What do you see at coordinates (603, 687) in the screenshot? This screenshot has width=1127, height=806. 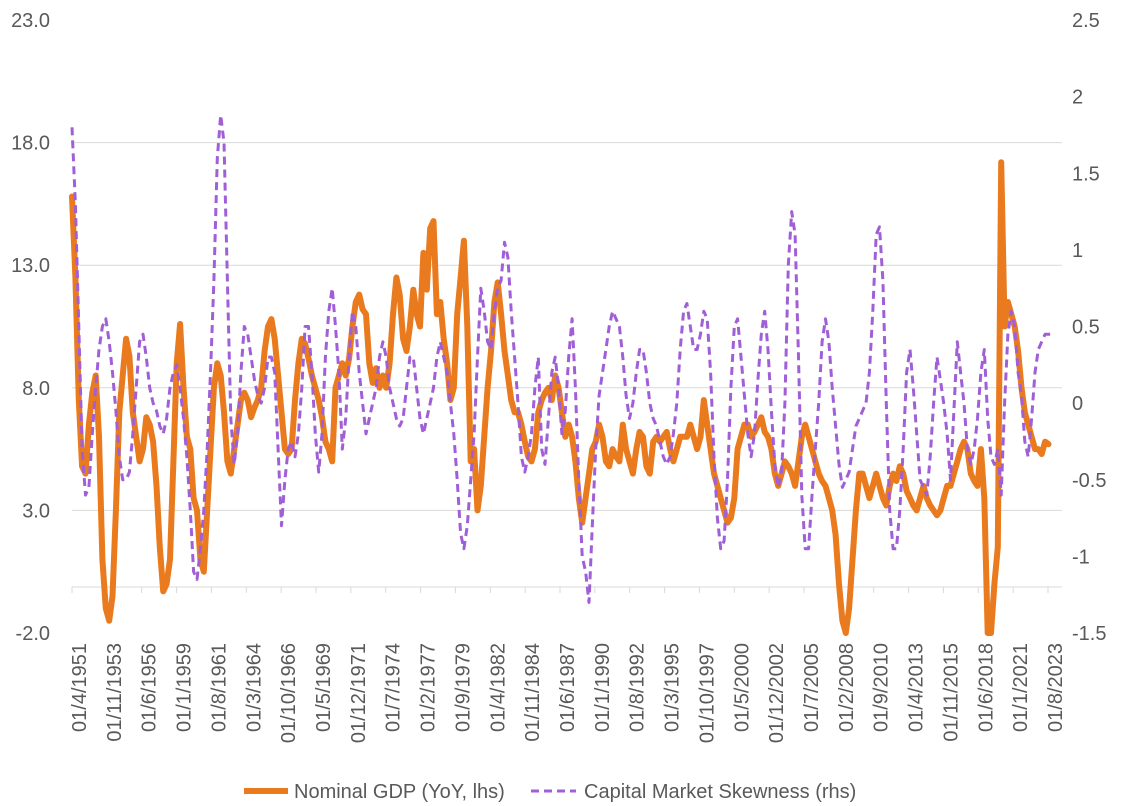 I see `x-tick-label: 01/1/1990` at bounding box center [603, 687].